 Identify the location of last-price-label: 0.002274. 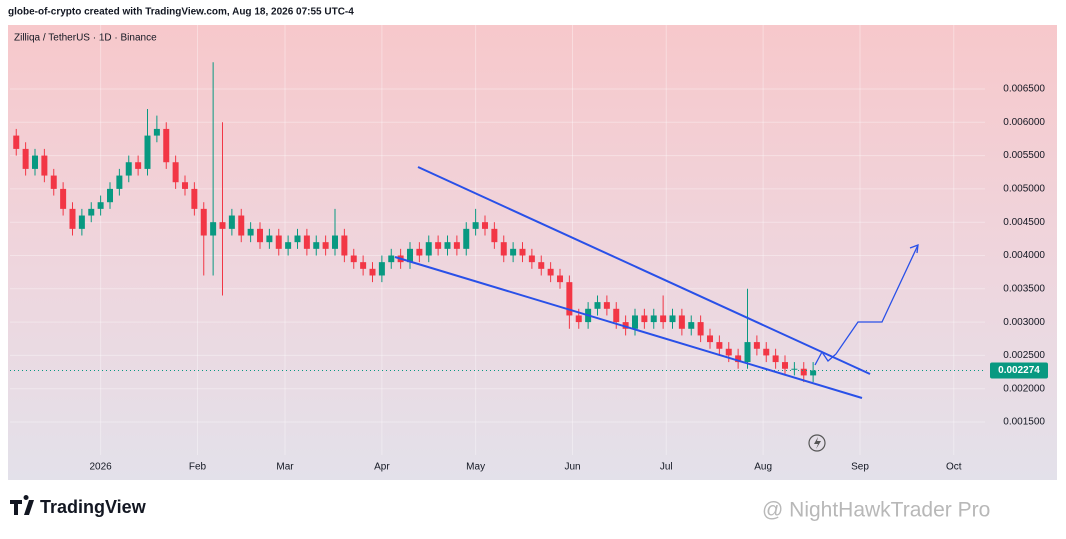
(1019, 370).